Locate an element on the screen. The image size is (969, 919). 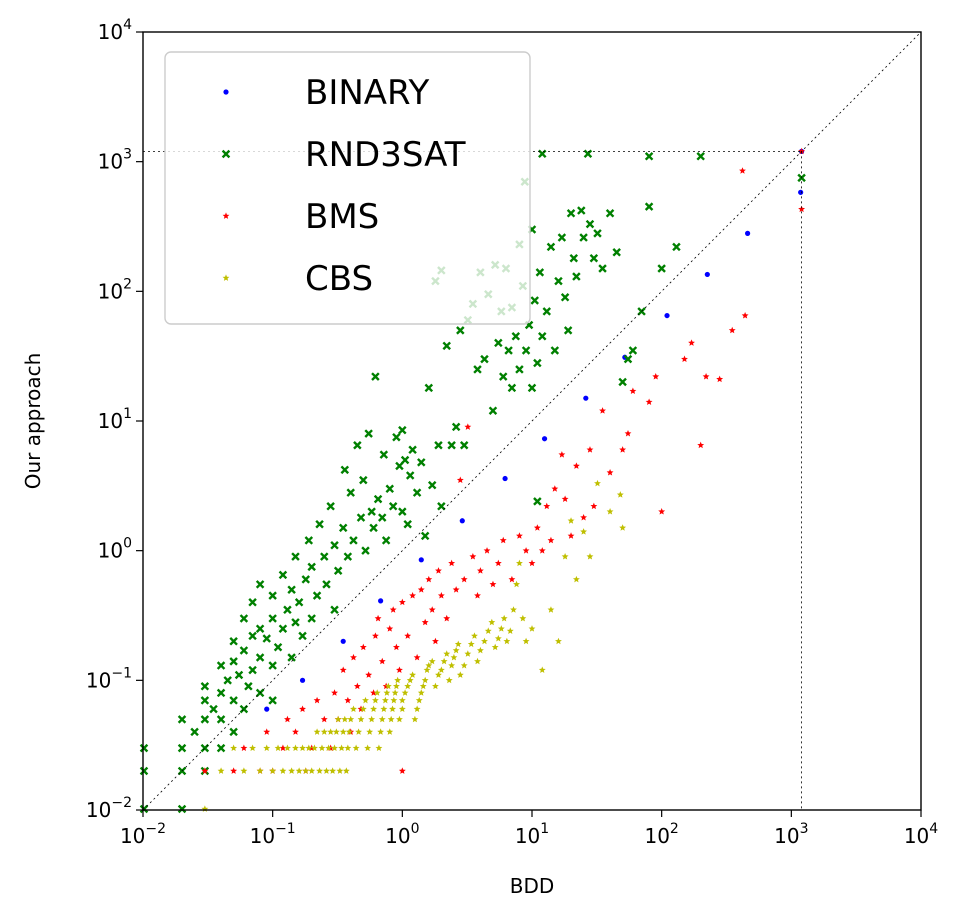
x-tick-label: 10⁻¹ is located at coordinates (273, 834).